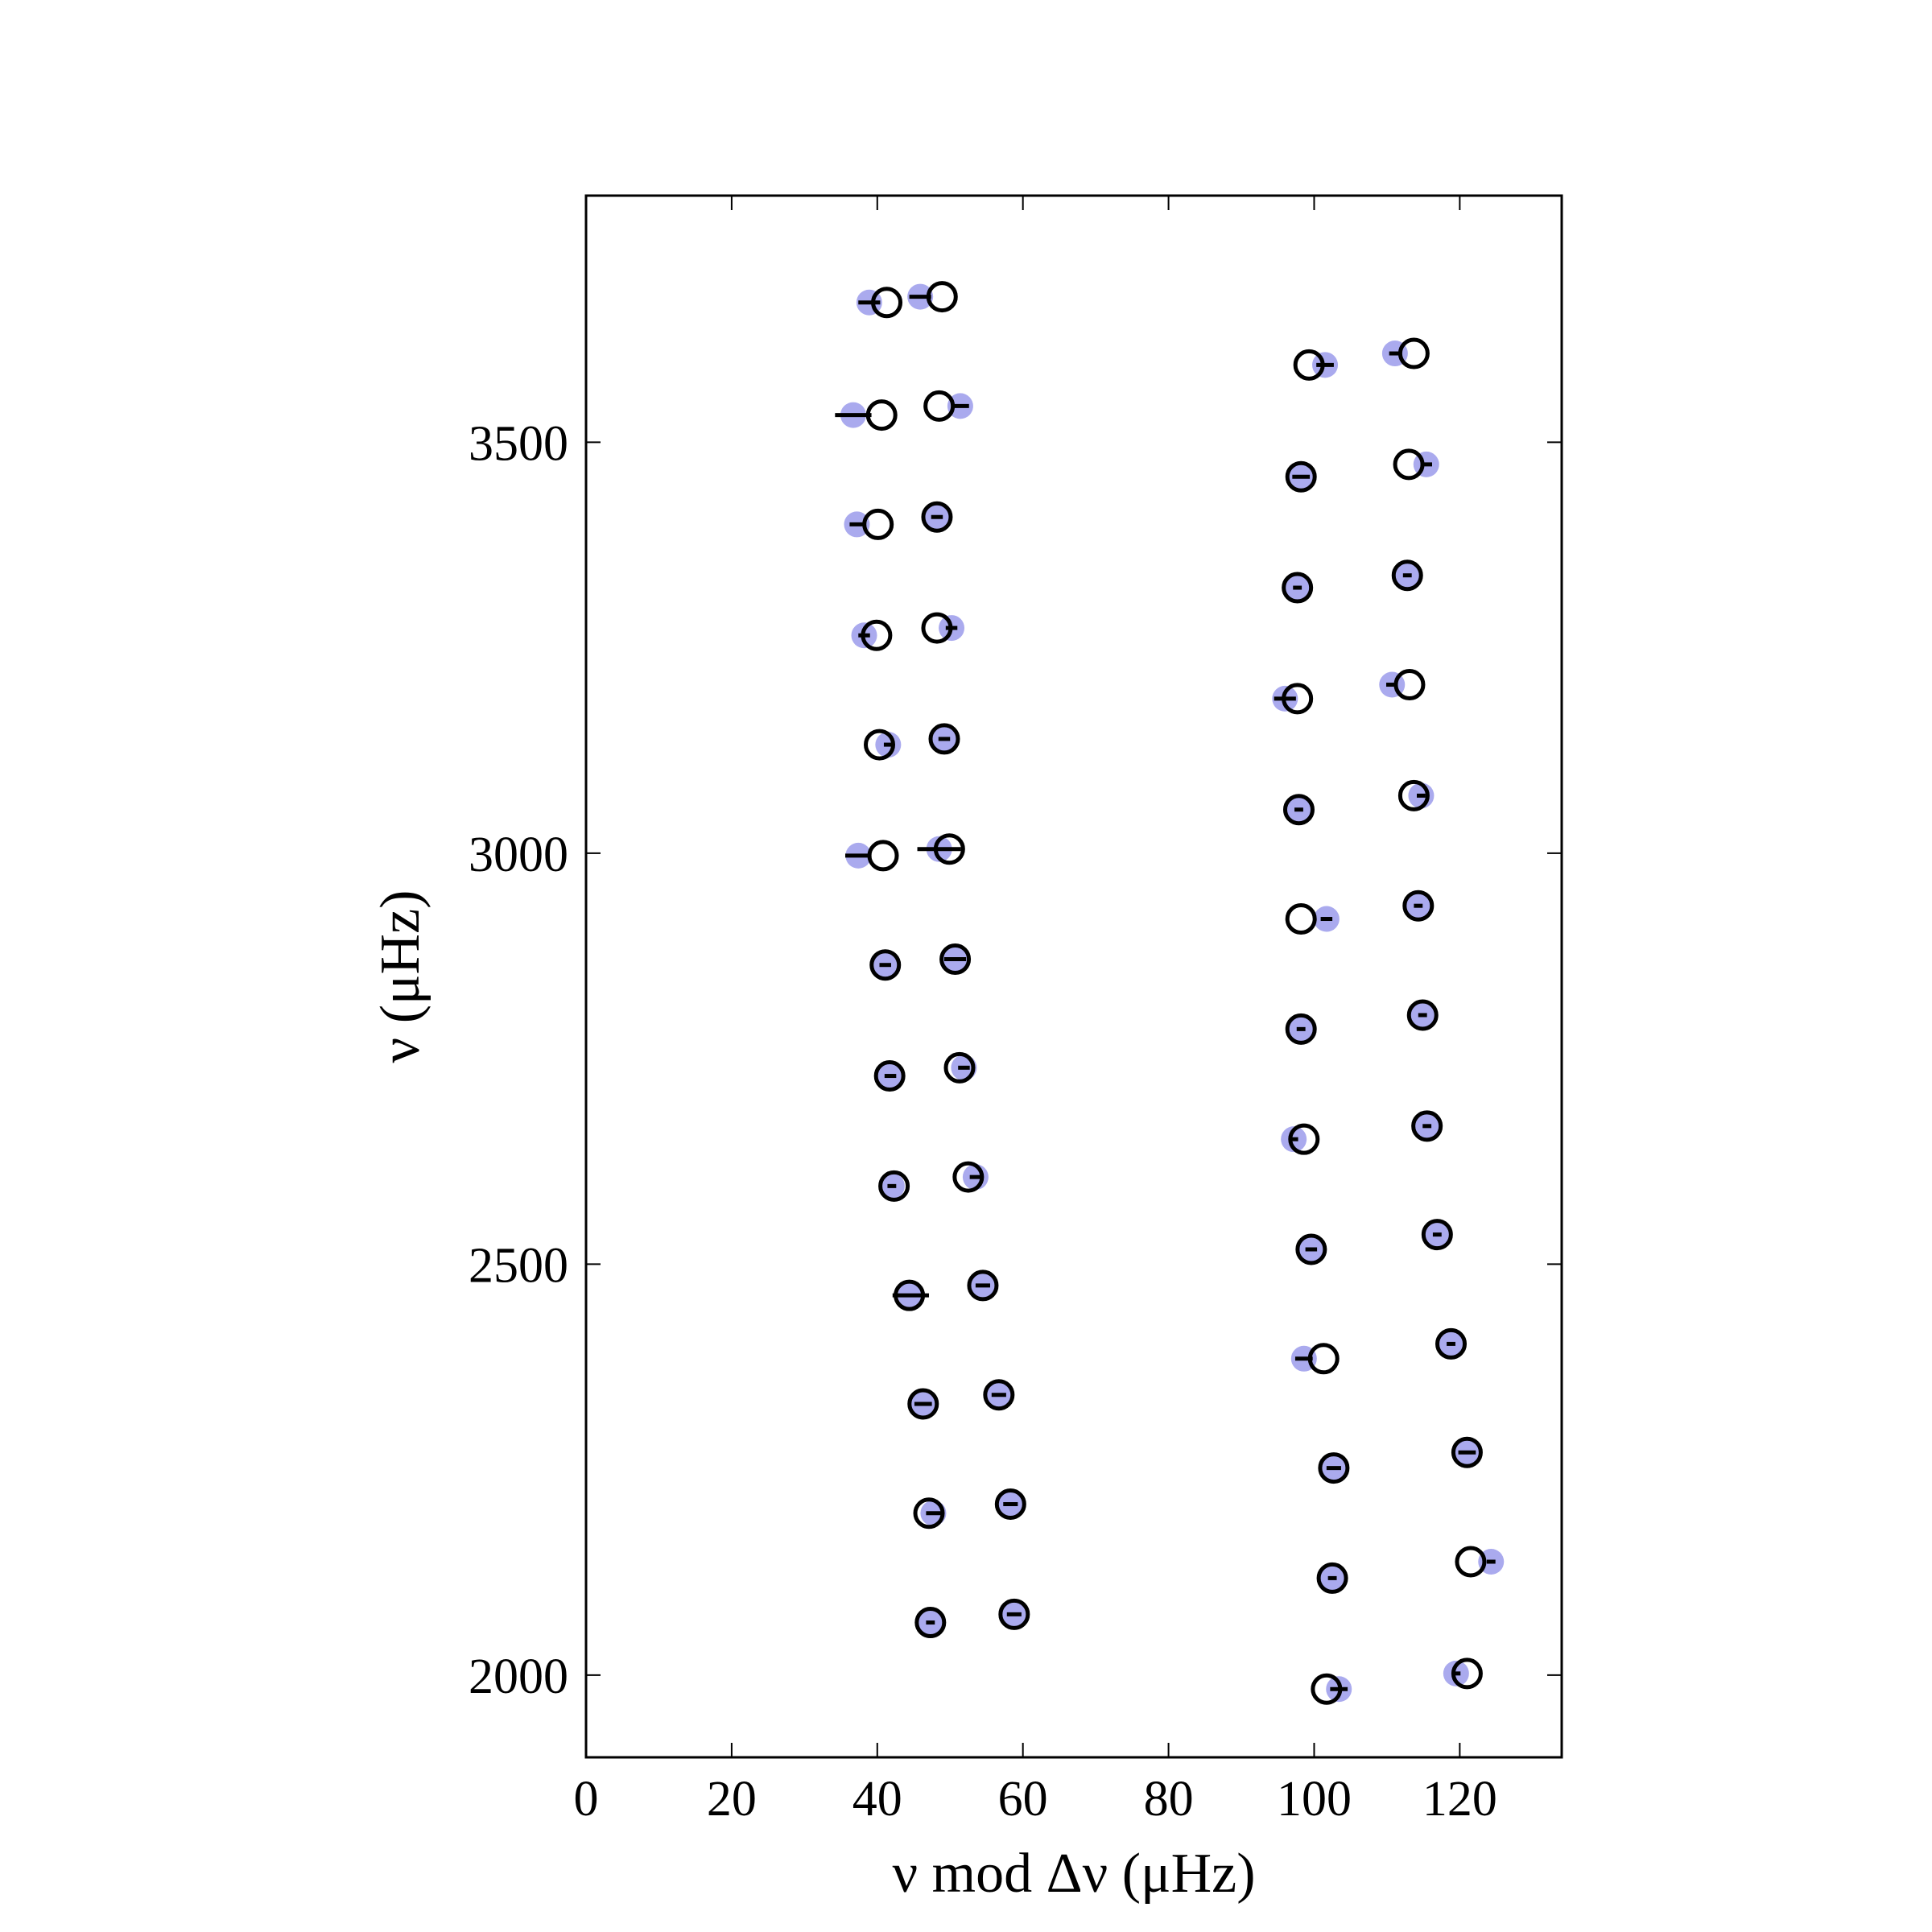  Describe the element at coordinates (1169, 1799) in the screenshot. I see `x-tick-label: 80` at that location.